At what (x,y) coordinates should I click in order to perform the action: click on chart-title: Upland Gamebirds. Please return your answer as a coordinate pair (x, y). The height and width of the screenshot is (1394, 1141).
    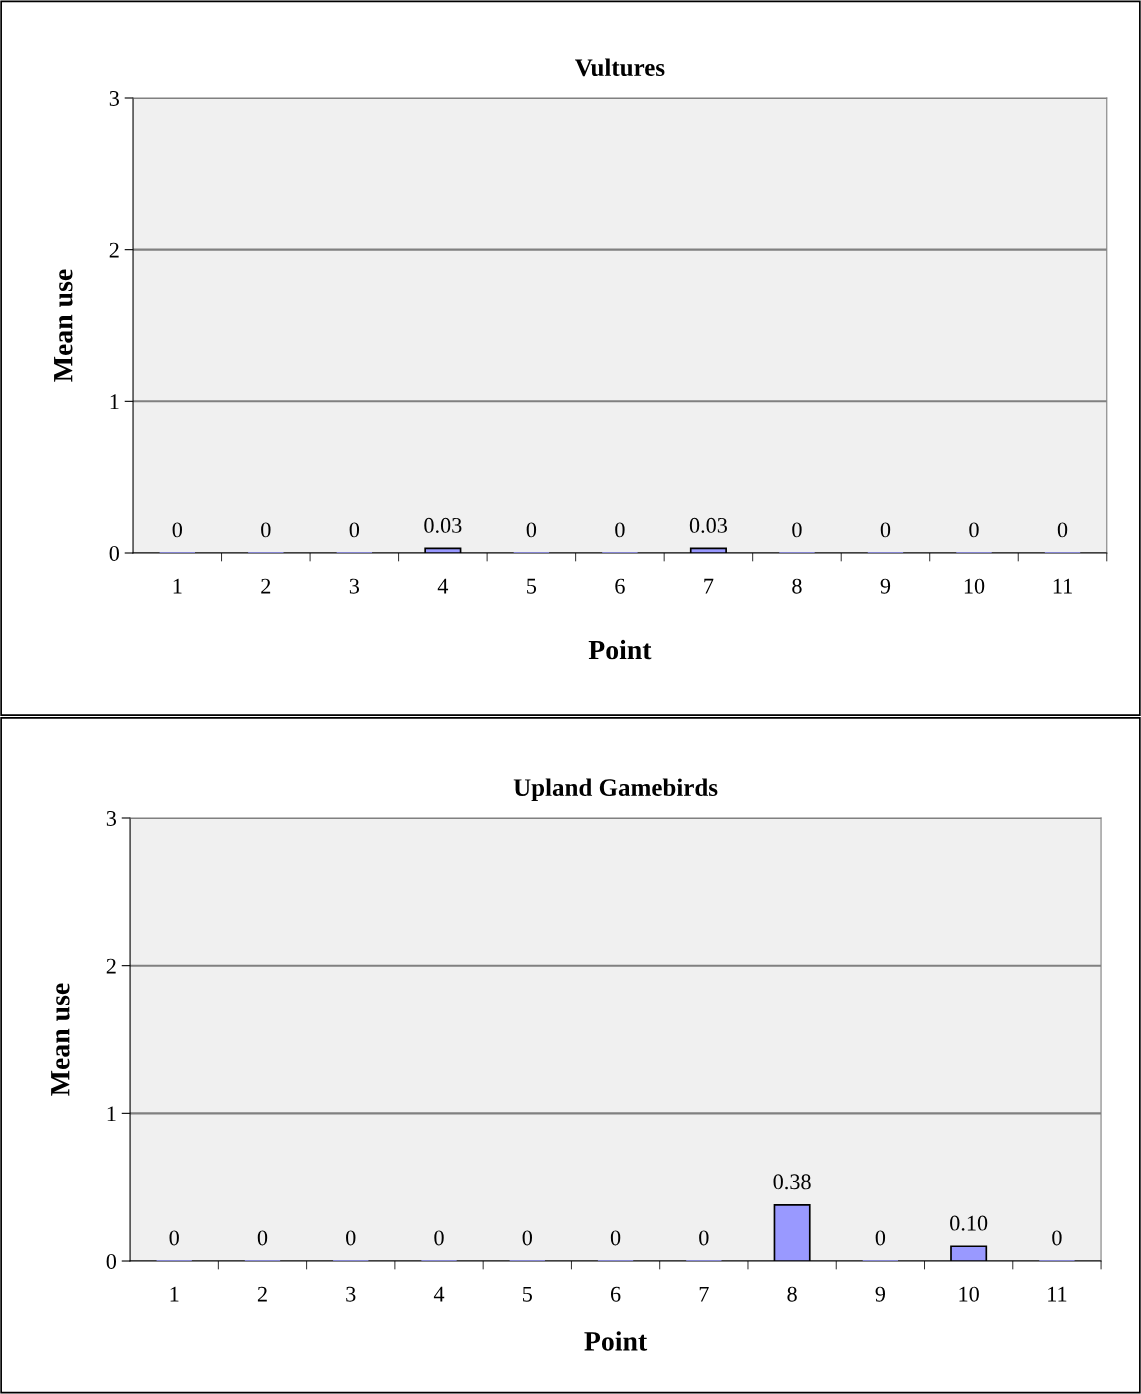
    Looking at the image, I should click on (615, 790).